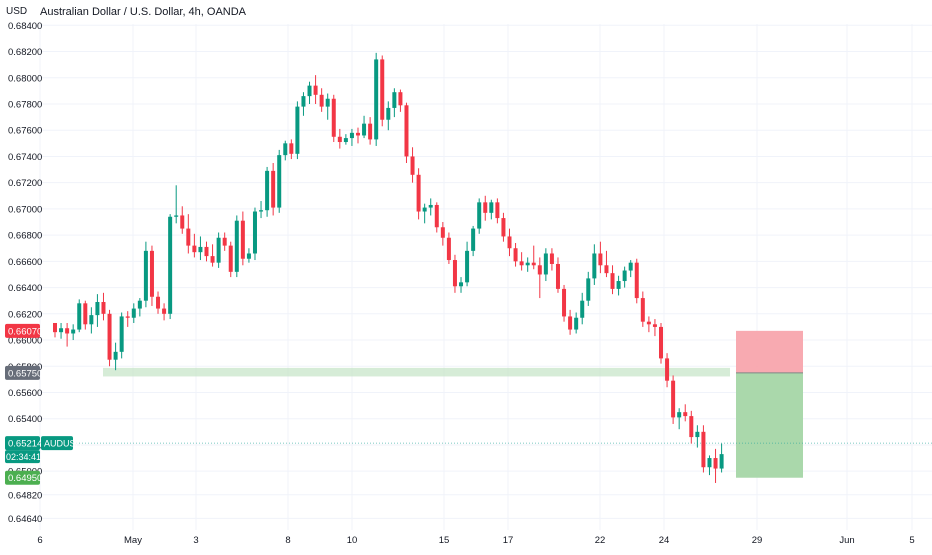 The image size is (932, 555). I want to click on take-profit-label: 0.64950, so click(25, 478).